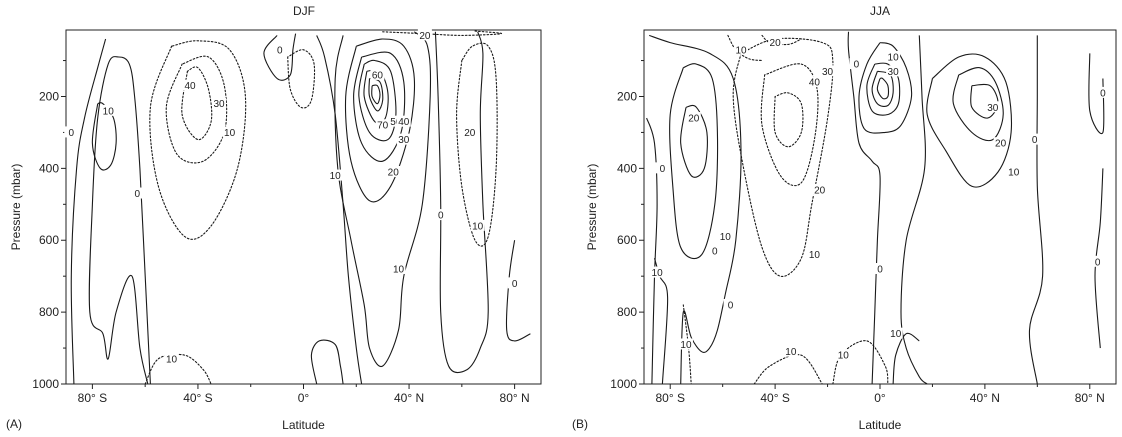  I want to click on panel-label-b: (B), so click(580, 424).